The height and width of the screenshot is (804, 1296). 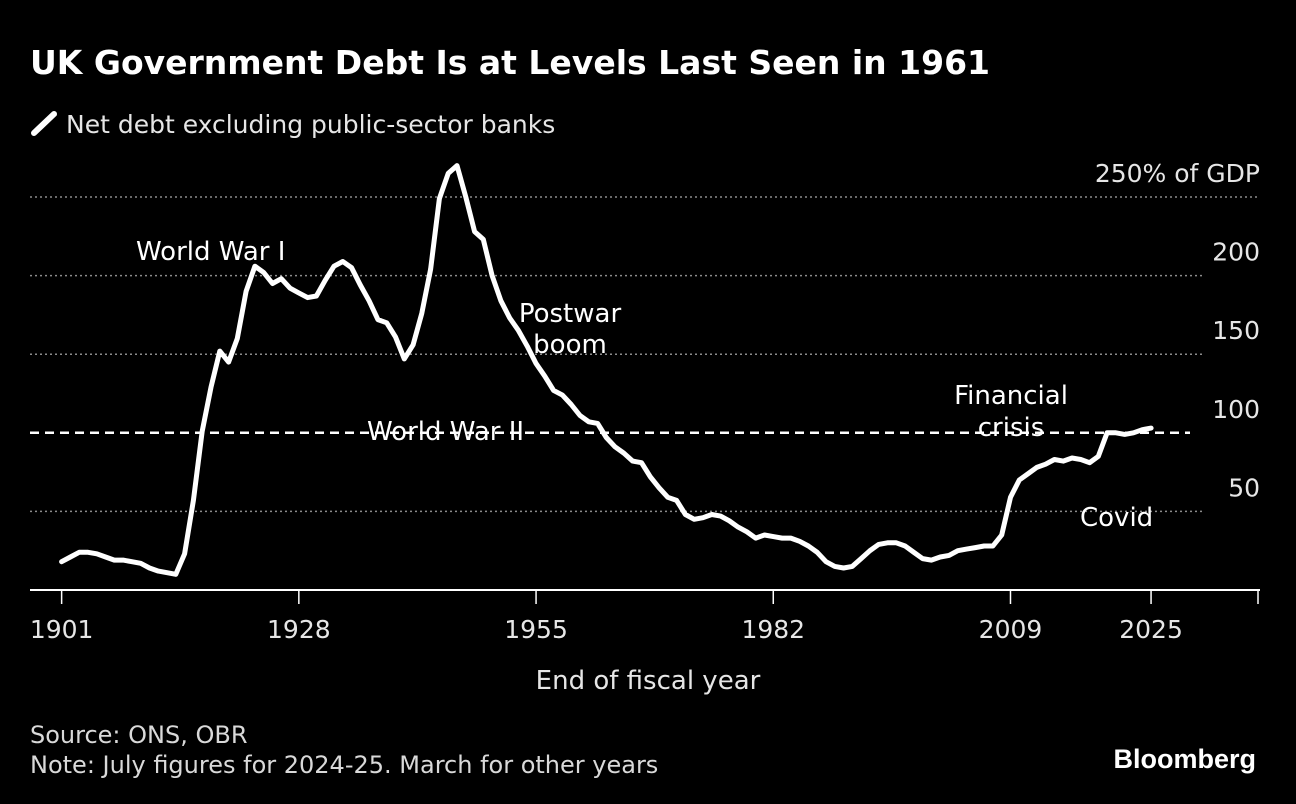 I want to click on annotation-covid: Covid, so click(x=1116, y=518).